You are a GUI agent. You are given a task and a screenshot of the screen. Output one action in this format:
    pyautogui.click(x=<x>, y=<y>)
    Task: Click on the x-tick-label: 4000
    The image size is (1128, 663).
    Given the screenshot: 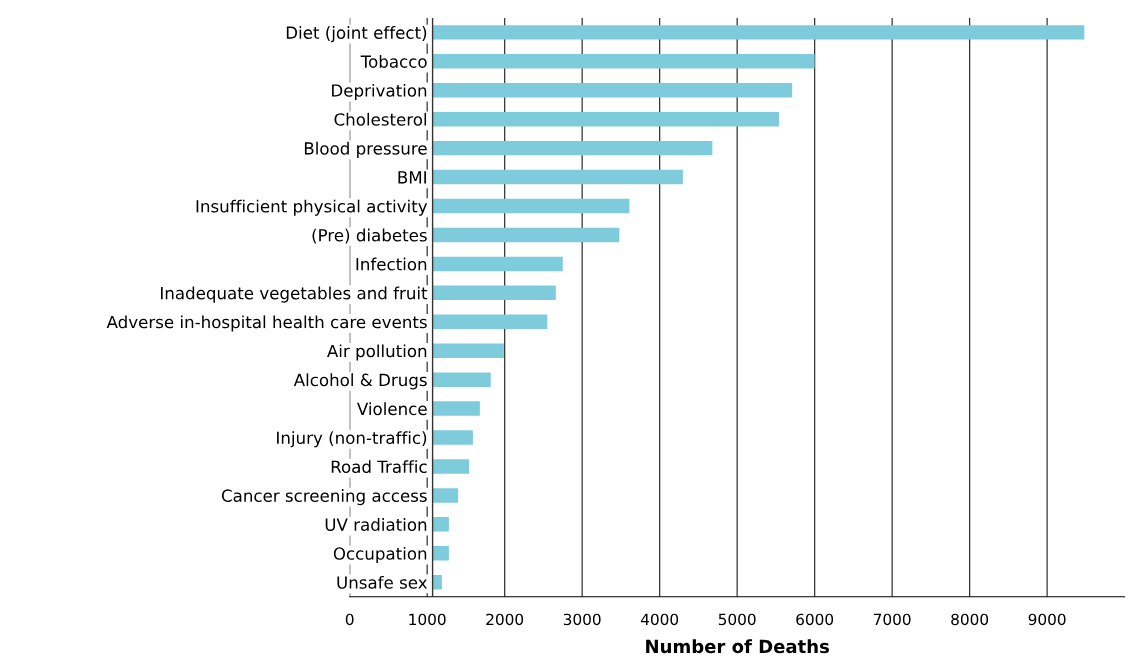 What is the action you would take?
    pyautogui.click(x=659, y=619)
    